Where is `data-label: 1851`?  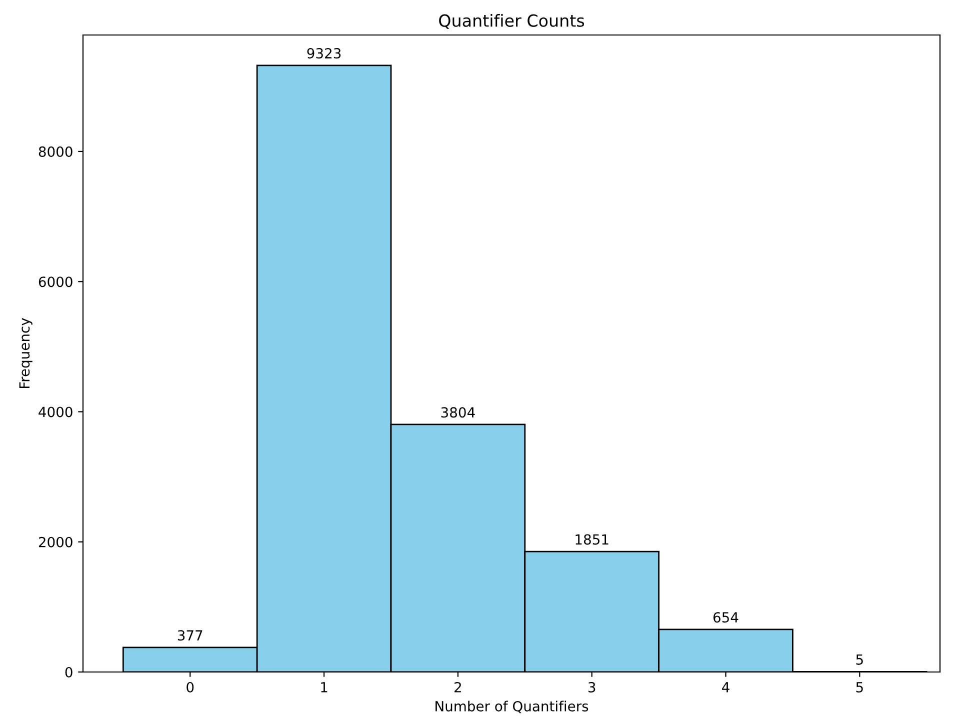 data-label: 1851 is located at coordinates (592, 539).